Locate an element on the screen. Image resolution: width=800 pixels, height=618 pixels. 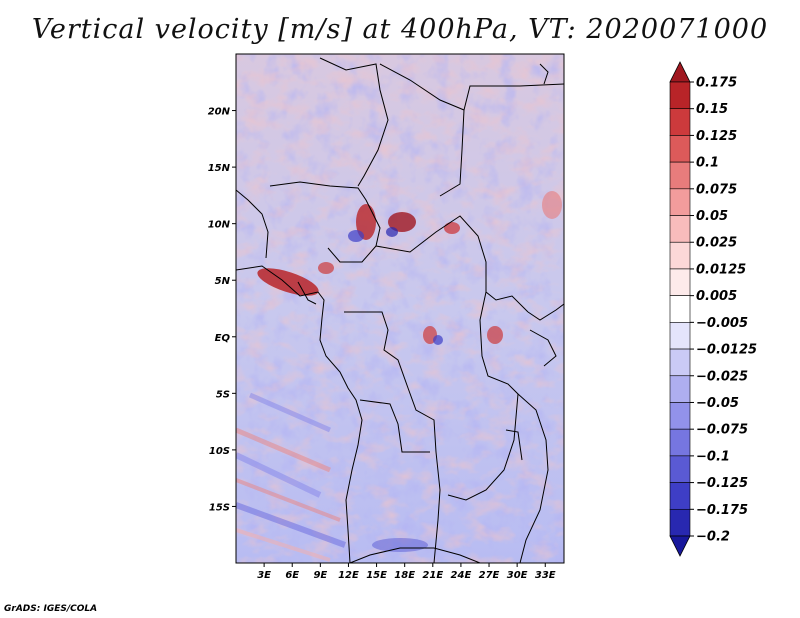
colorbar-bottom-arrow is located at coordinates (680, 546).